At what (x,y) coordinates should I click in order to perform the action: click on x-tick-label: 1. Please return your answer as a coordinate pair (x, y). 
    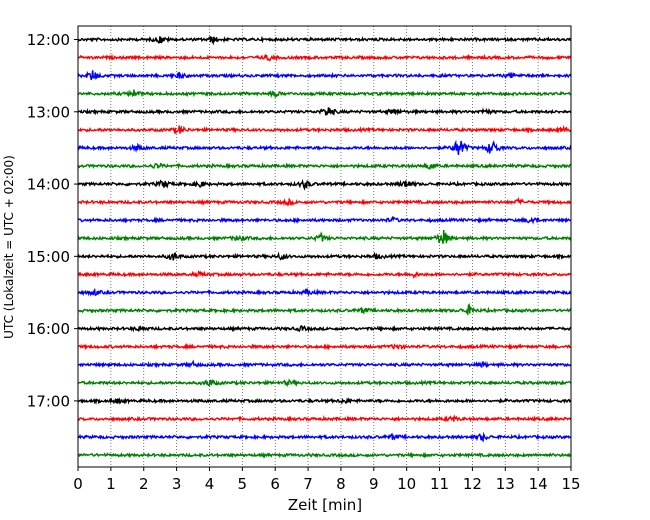
    Looking at the image, I should click on (111, 484).